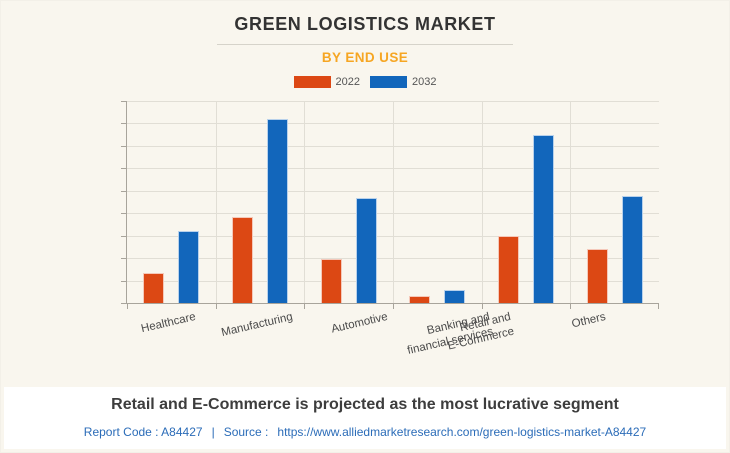 The image size is (730, 453). What do you see at coordinates (365, 57) in the screenshot?
I see `chart-subtitle: BY END USE` at bounding box center [365, 57].